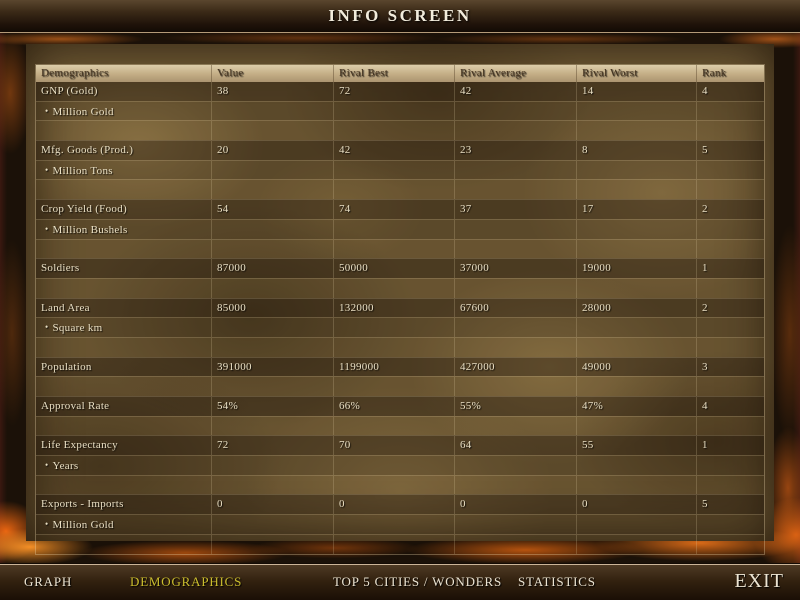 The height and width of the screenshot is (600, 800). What do you see at coordinates (557, 581) in the screenshot?
I see `nav-statistics: STATISTICS` at bounding box center [557, 581].